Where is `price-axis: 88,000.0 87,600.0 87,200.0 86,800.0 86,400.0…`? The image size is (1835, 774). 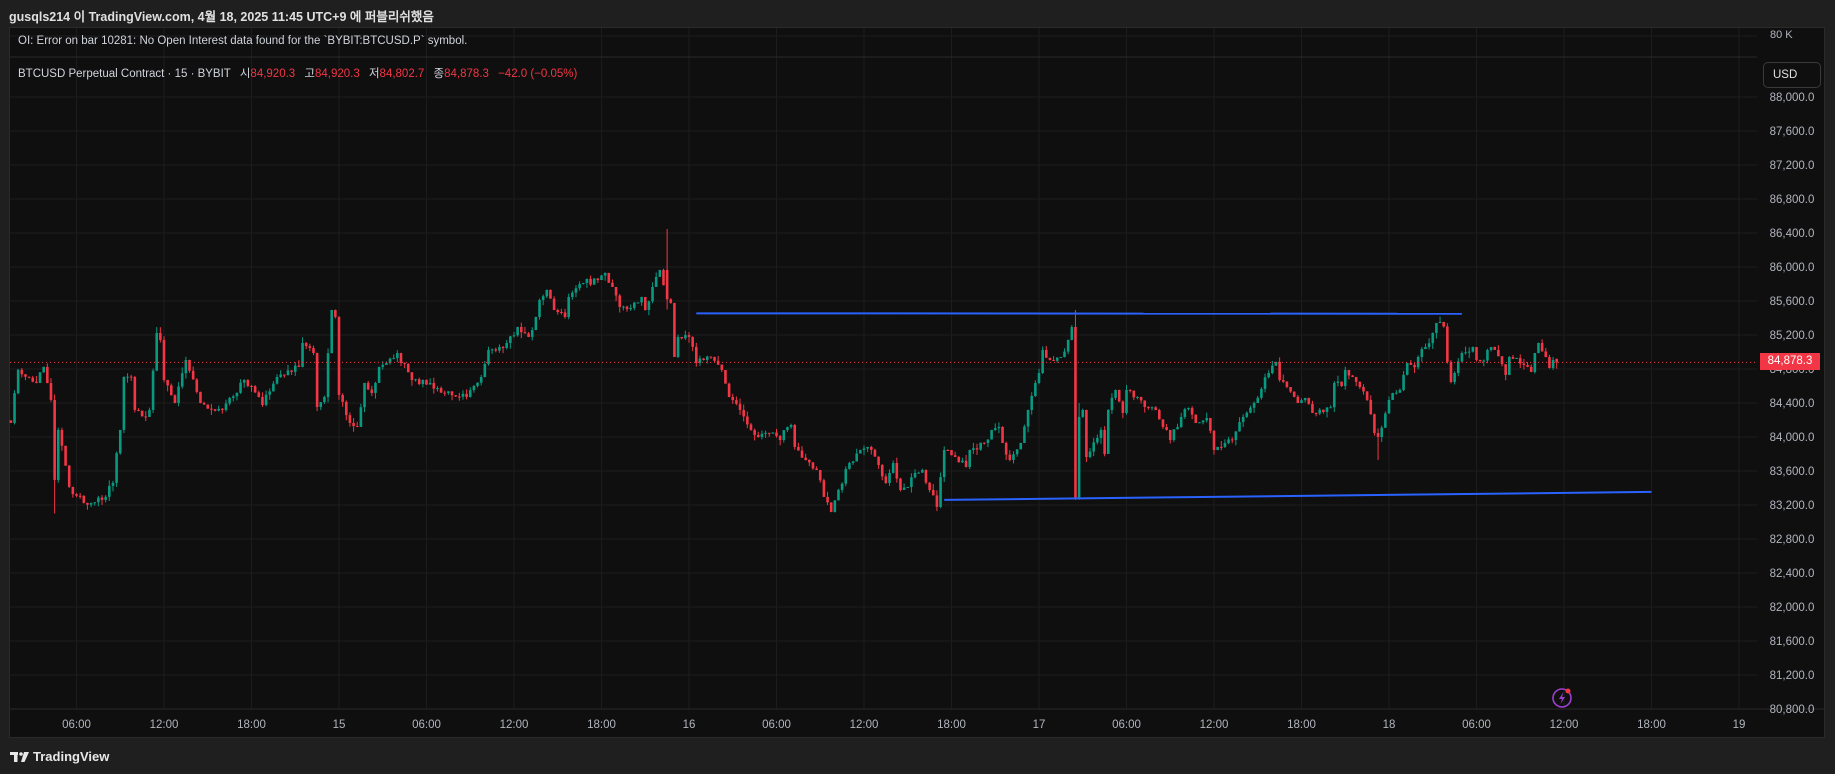 price-axis: 88,000.0 87,600.0 87,200.0 86,800.0 86,400.0… is located at coordinates (1792, 404).